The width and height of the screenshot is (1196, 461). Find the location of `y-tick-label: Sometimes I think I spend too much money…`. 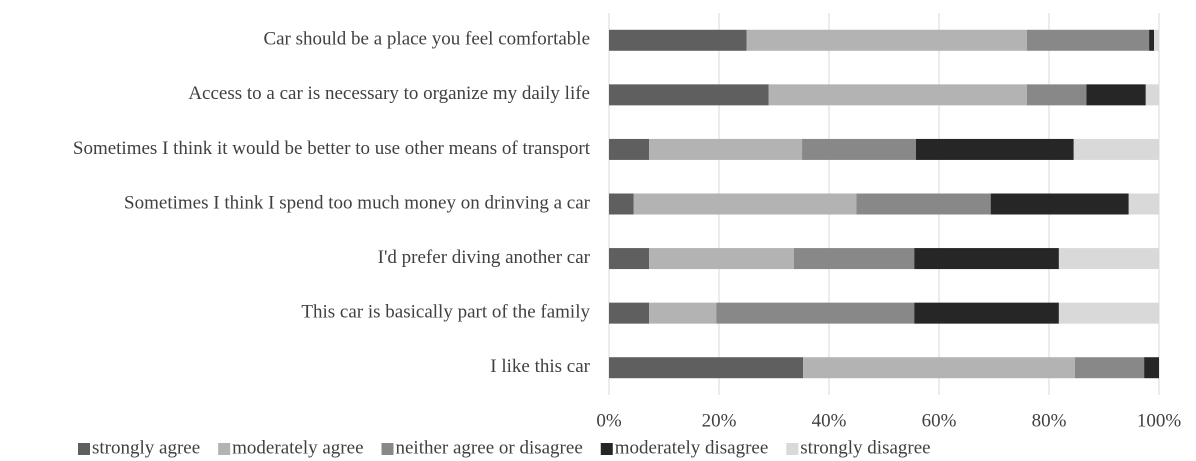

y-tick-label: Sometimes I think I spend too much money… is located at coordinates (357, 202).